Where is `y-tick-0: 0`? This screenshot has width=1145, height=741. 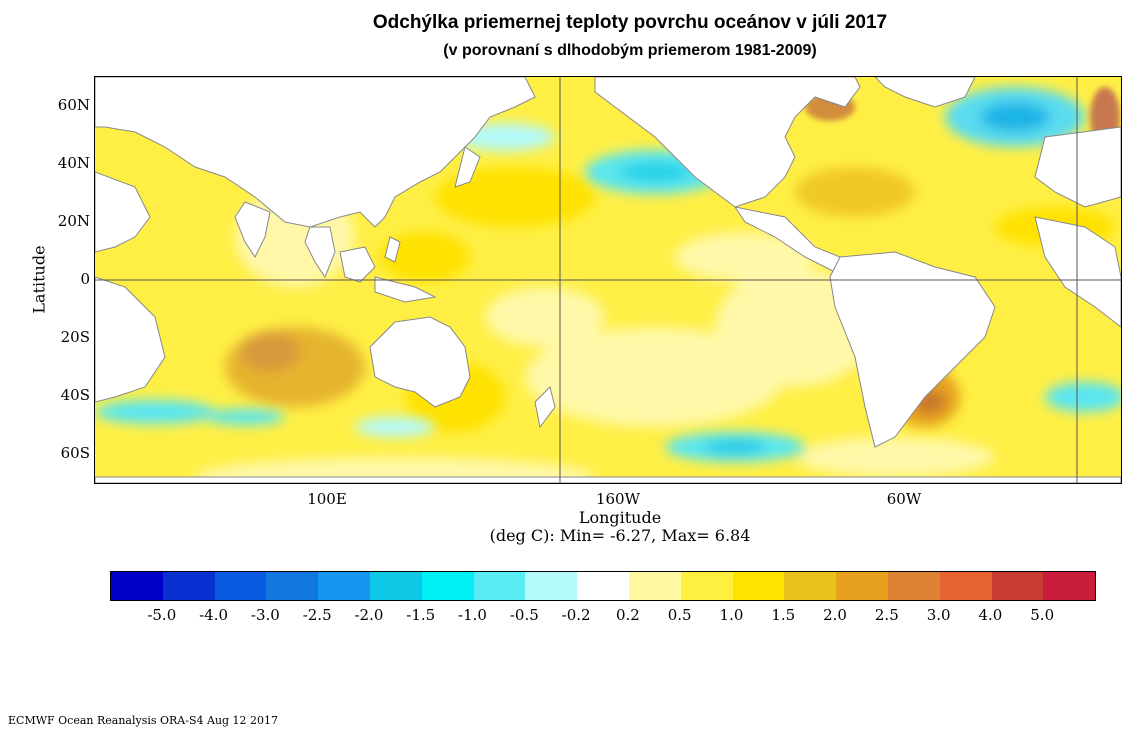 y-tick-0: 0 is located at coordinates (85, 279).